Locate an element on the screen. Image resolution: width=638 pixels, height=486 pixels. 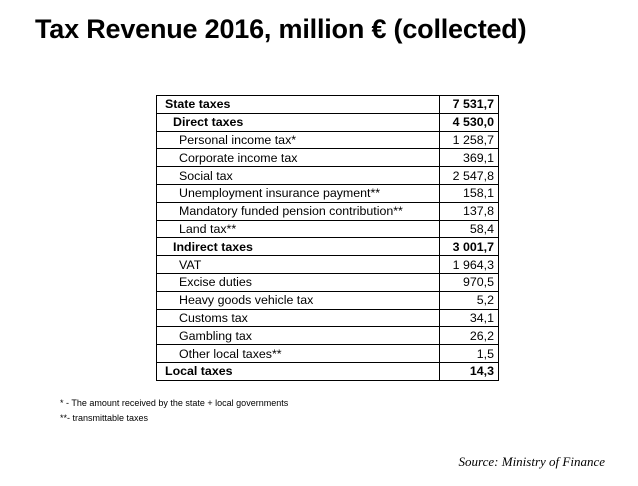
source-note: Source: Ministry of Finance is located at coordinates (531, 461).